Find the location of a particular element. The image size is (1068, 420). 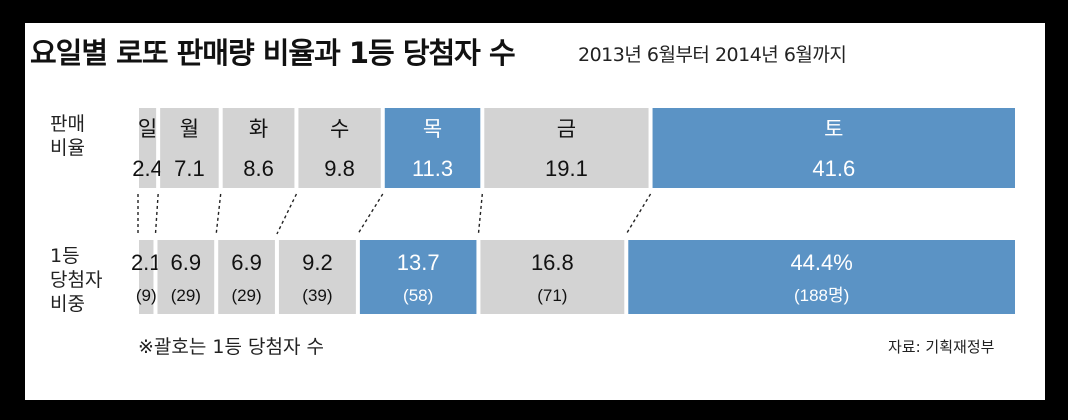

footnote: ※괄호는 1등 당첨자 수 is located at coordinates (231, 347).